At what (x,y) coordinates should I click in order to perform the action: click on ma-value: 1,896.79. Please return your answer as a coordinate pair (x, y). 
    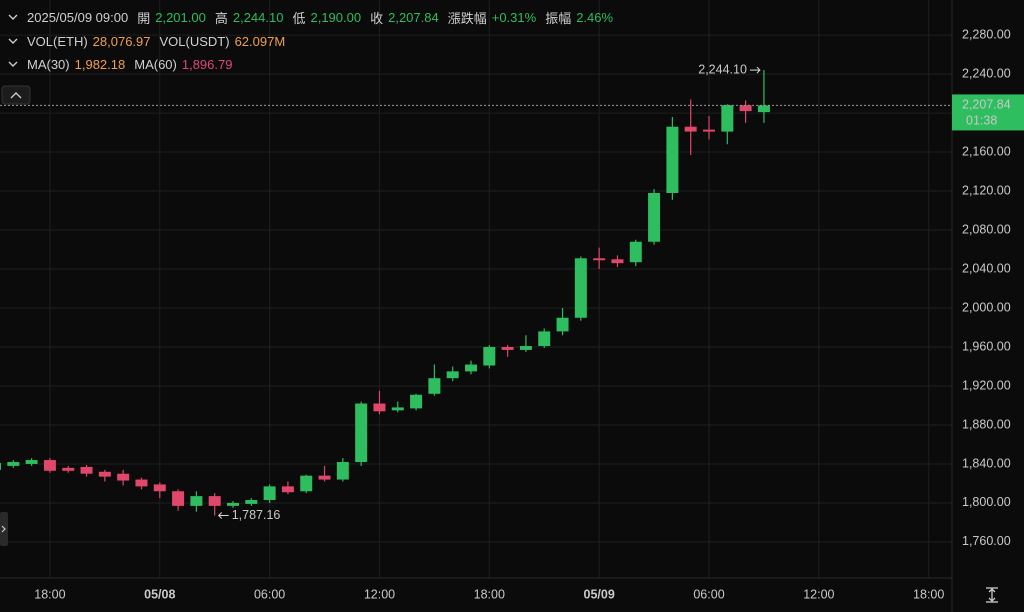
    Looking at the image, I should click on (207, 64).